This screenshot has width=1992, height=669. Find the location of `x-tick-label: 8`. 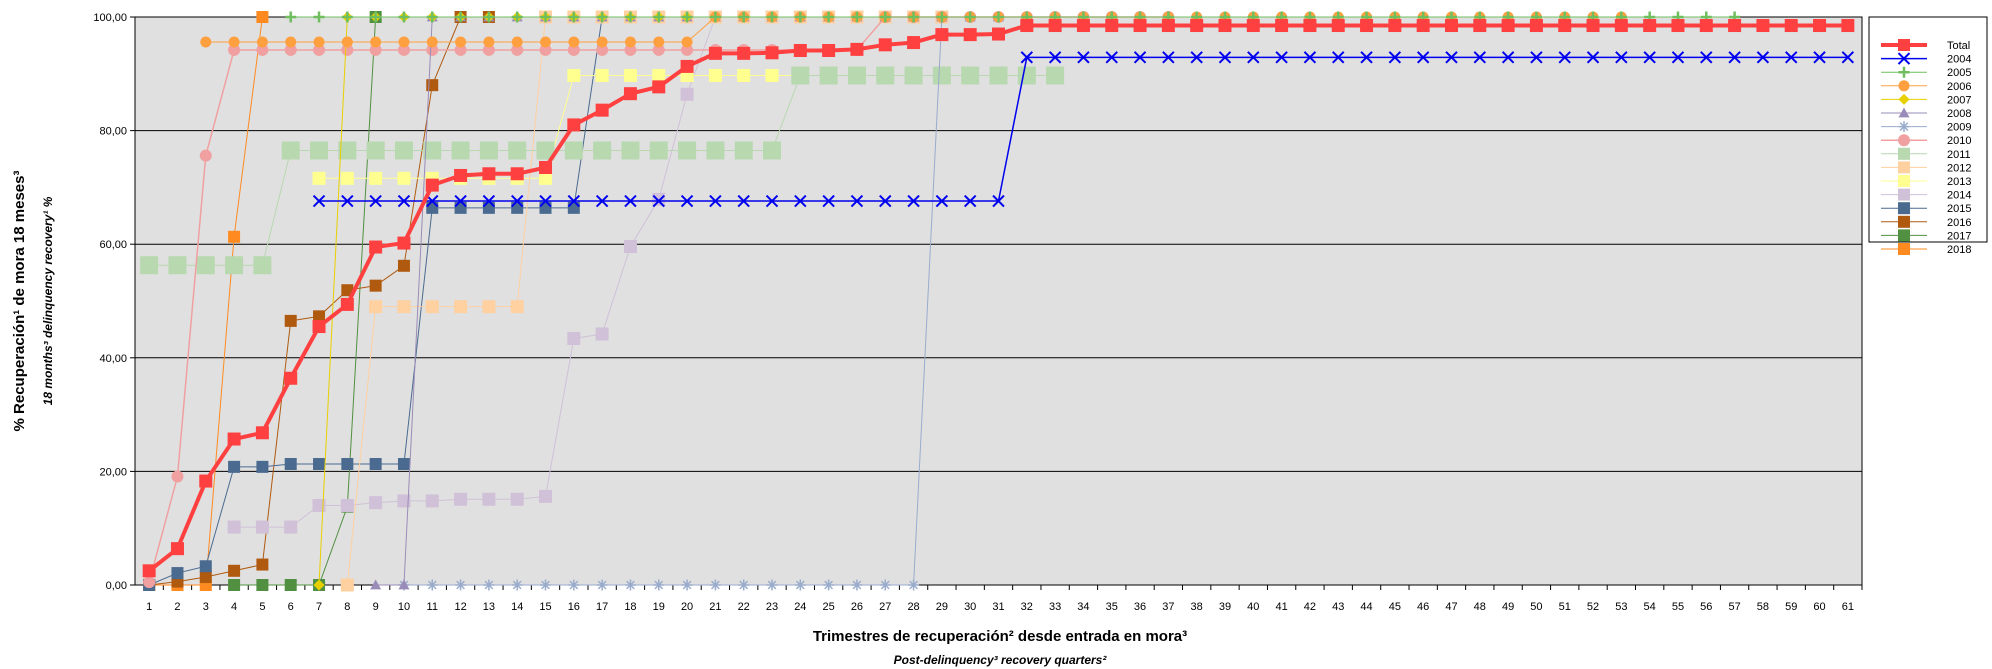

x-tick-label: 8 is located at coordinates (347, 607).